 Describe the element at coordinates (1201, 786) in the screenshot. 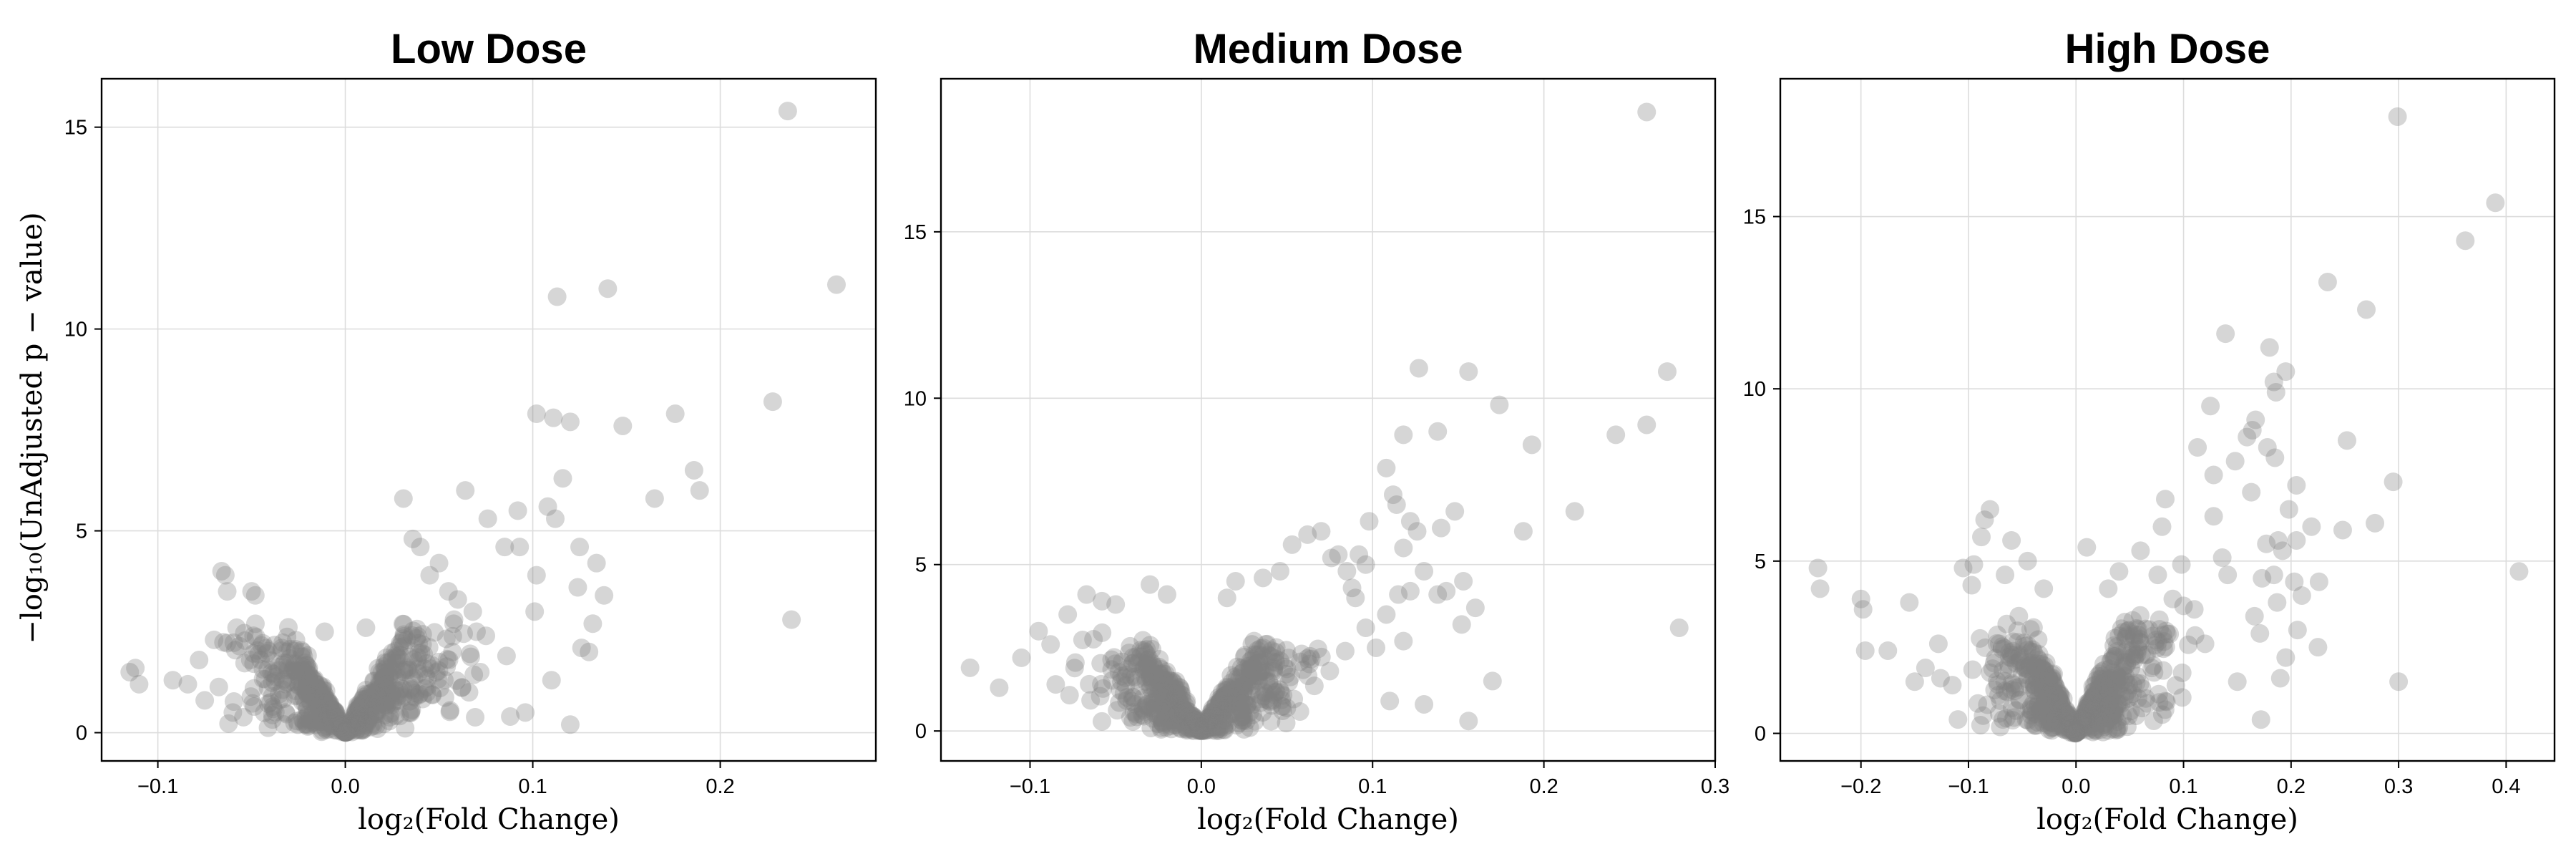

I see `x-tick-label: 0.0` at that location.